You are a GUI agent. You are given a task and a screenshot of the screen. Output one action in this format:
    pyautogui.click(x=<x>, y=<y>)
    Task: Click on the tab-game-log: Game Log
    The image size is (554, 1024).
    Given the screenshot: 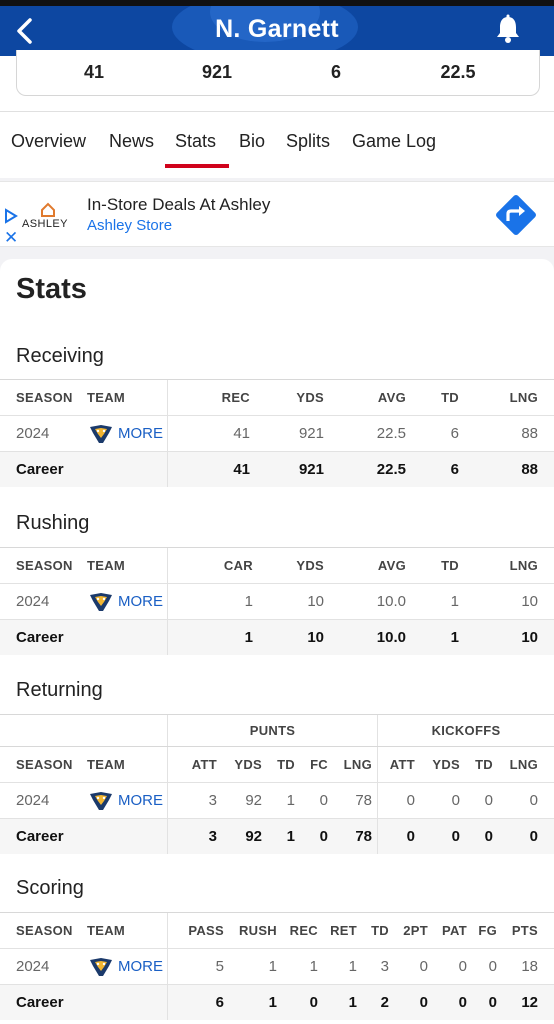 What is the action you would take?
    pyautogui.click(x=394, y=141)
    